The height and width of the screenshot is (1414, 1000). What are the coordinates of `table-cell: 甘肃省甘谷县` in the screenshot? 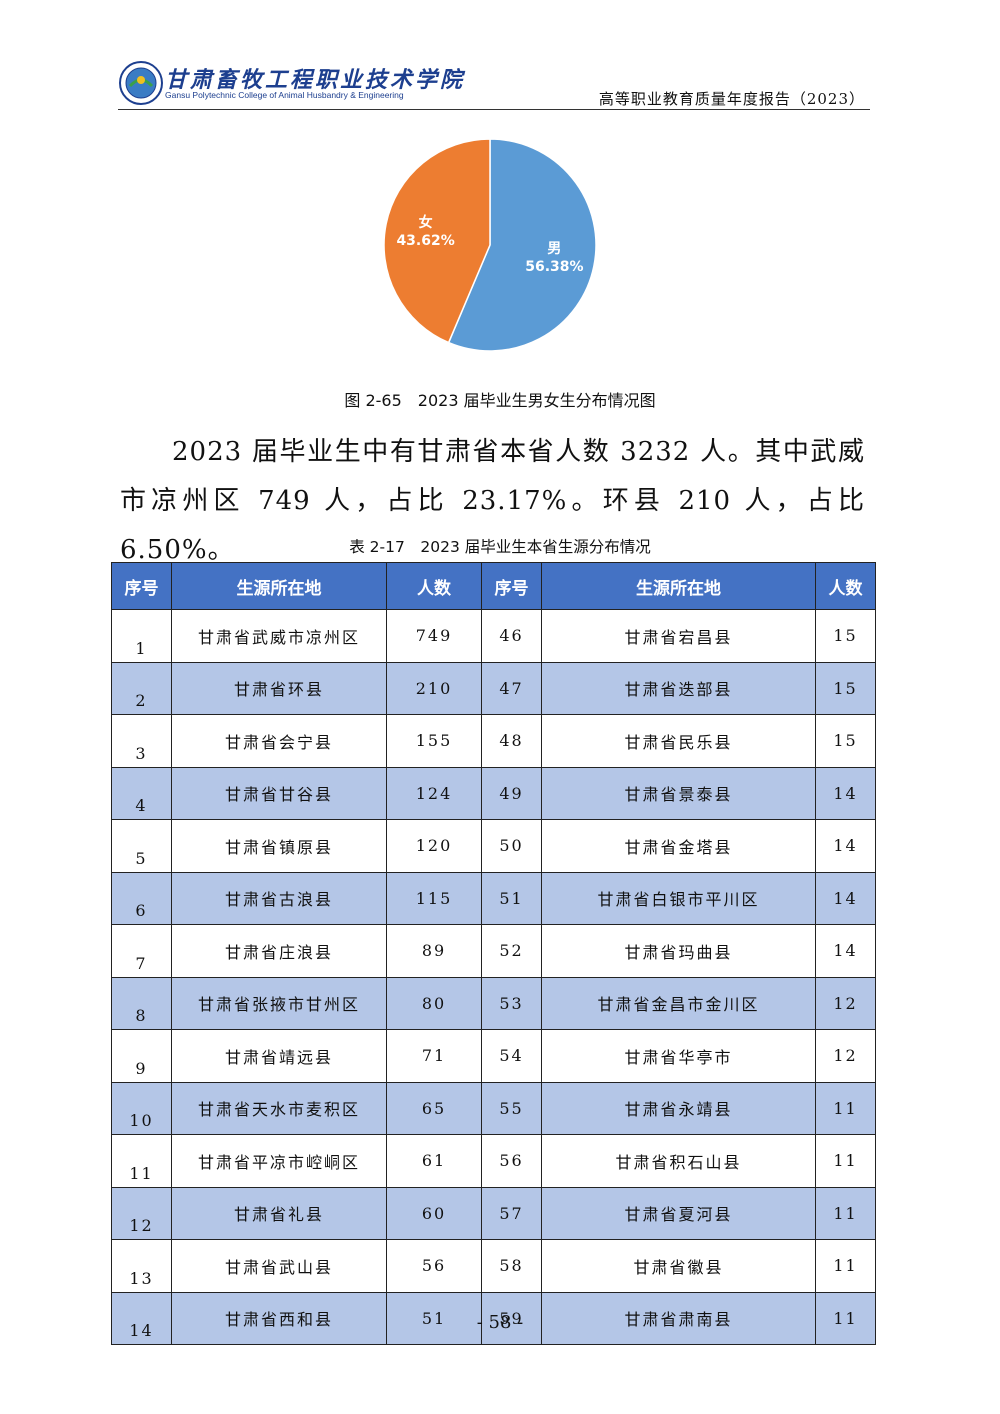 It's located at (279, 793).